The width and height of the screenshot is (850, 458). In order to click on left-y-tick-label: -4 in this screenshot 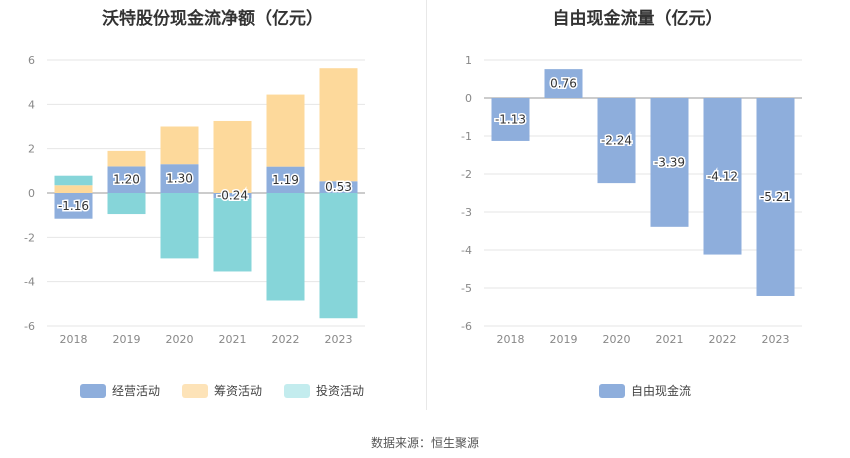, I will do `click(29, 282)`.